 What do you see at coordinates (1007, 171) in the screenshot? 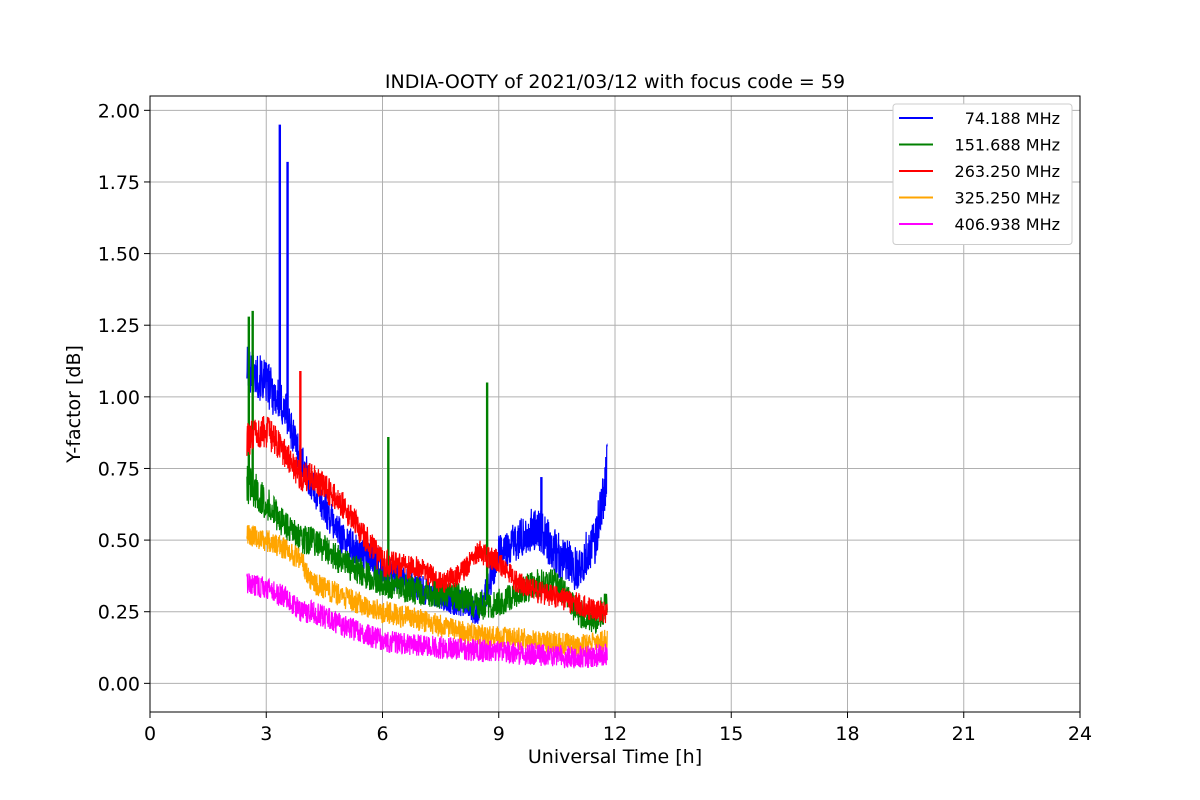
I see `legend-entry: 263.250 MHz` at bounding box center [1007, 171].